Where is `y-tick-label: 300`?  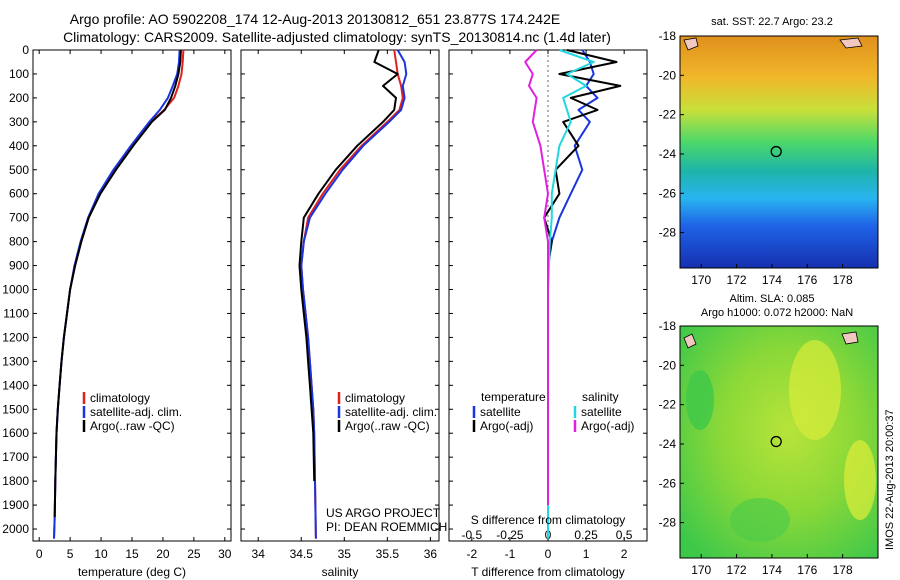 y-tick-label: 300 is located at coordinates (19, 122).